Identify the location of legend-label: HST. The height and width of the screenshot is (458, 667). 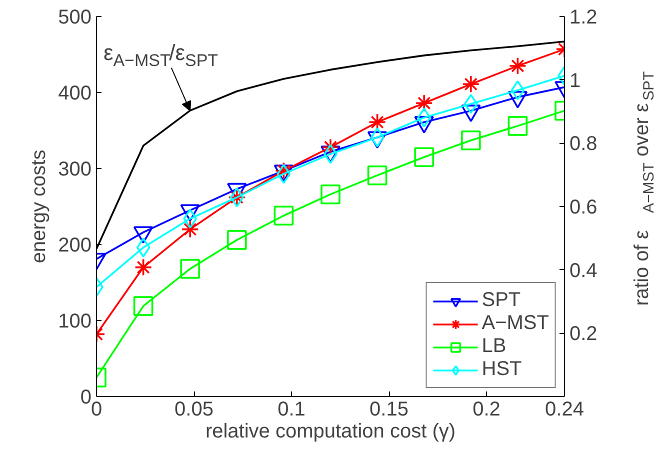
(502, 369).